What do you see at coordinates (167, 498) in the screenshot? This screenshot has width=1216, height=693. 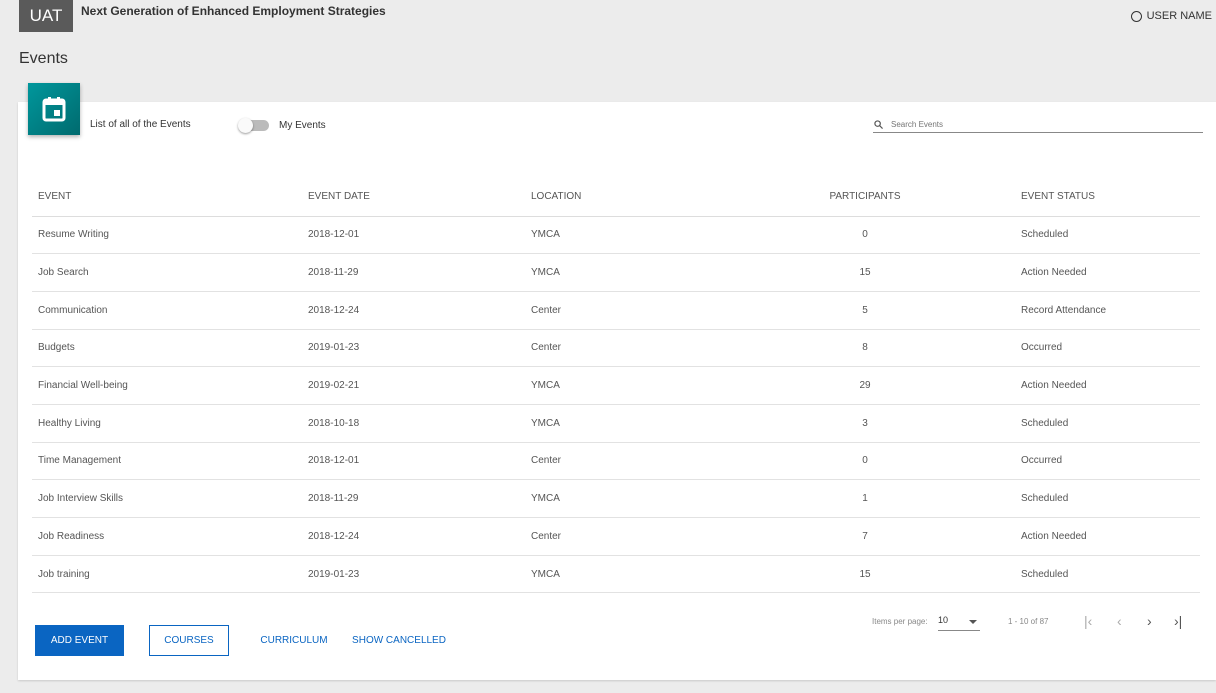 I see `event-name: Job Interview Skills` at bounding box center [167, 498].